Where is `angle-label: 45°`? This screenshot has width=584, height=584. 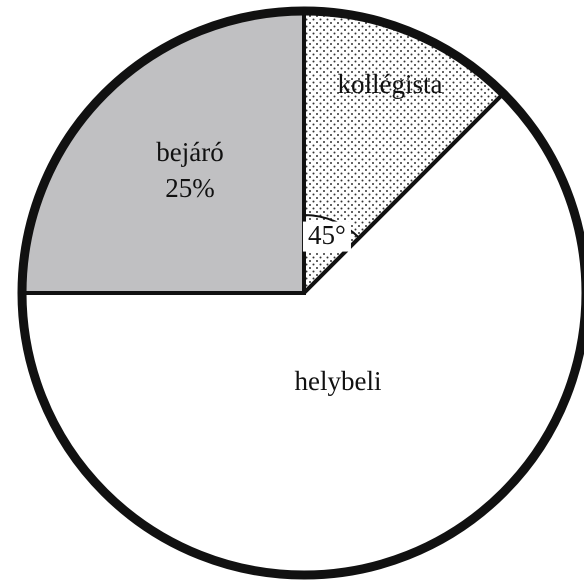 angle-label: 45° is located at coordinates (327, 235).